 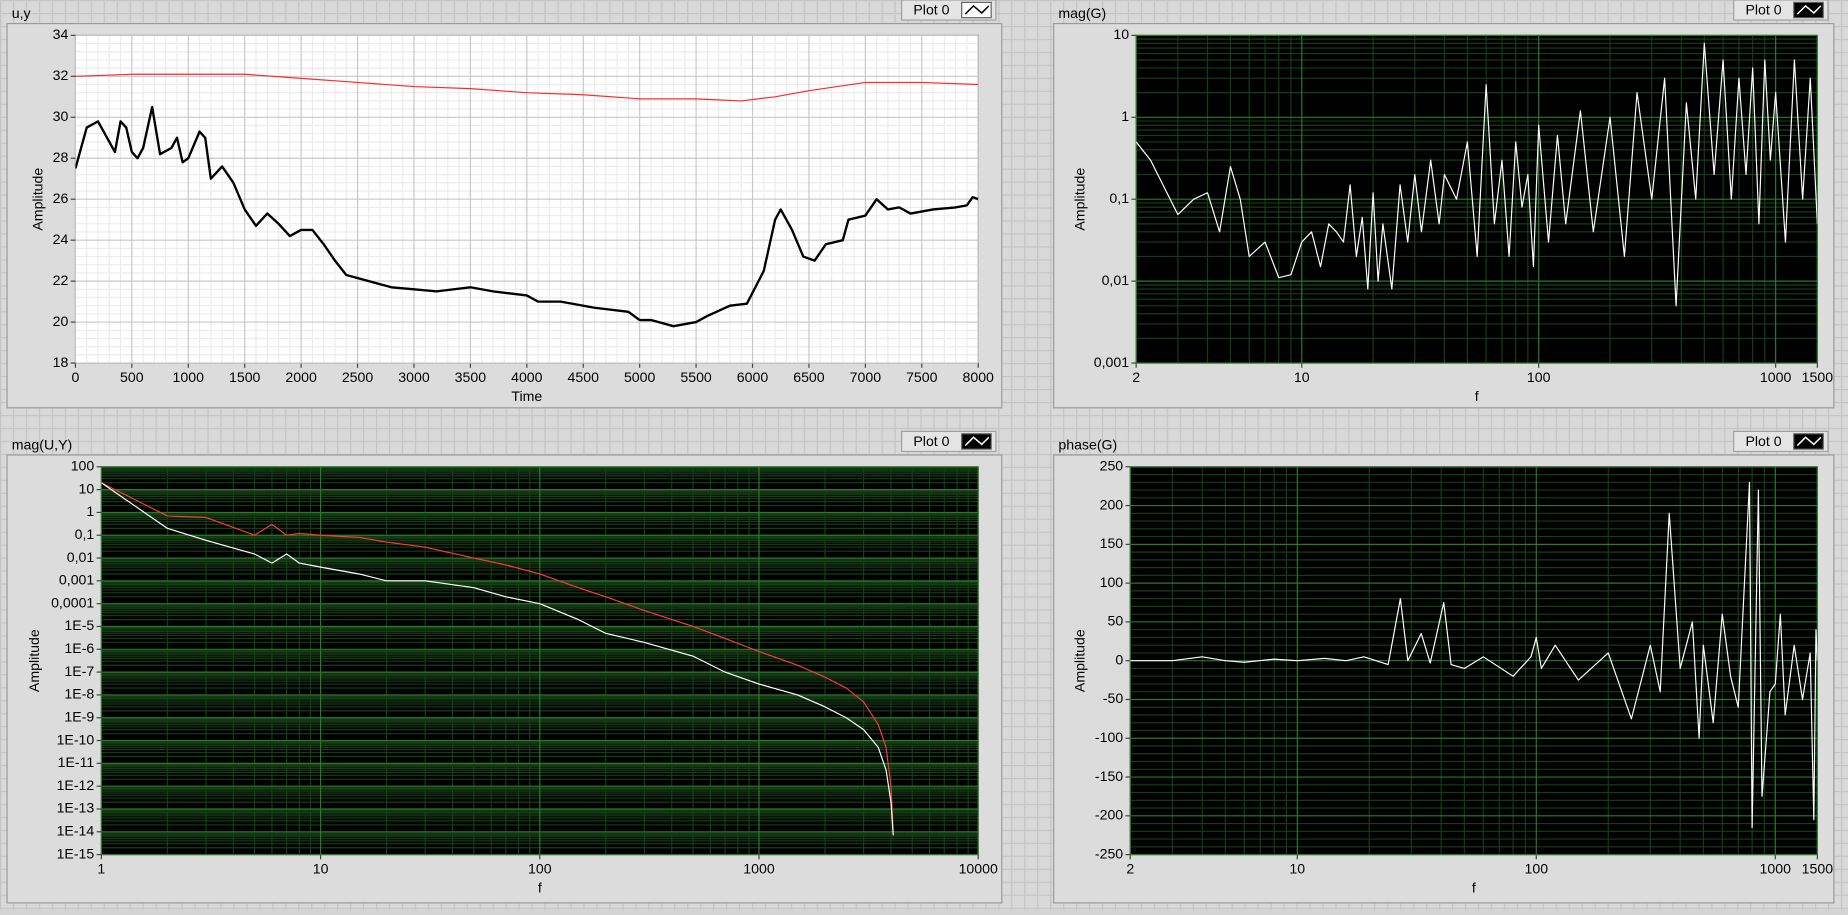 I want to click on graph-title: mag(U,Y), so click(x=42, y=444).